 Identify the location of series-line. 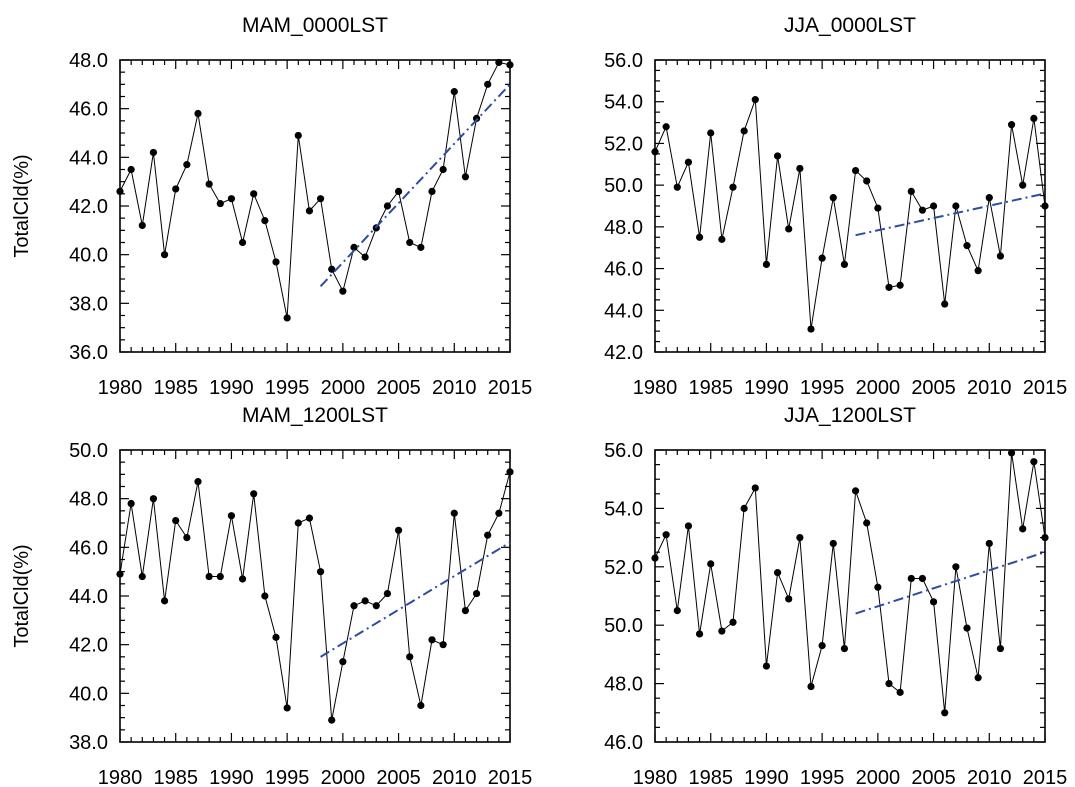
(315, 596).